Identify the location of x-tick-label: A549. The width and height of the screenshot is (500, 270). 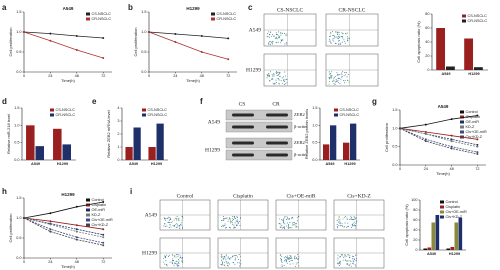
(445, 74).